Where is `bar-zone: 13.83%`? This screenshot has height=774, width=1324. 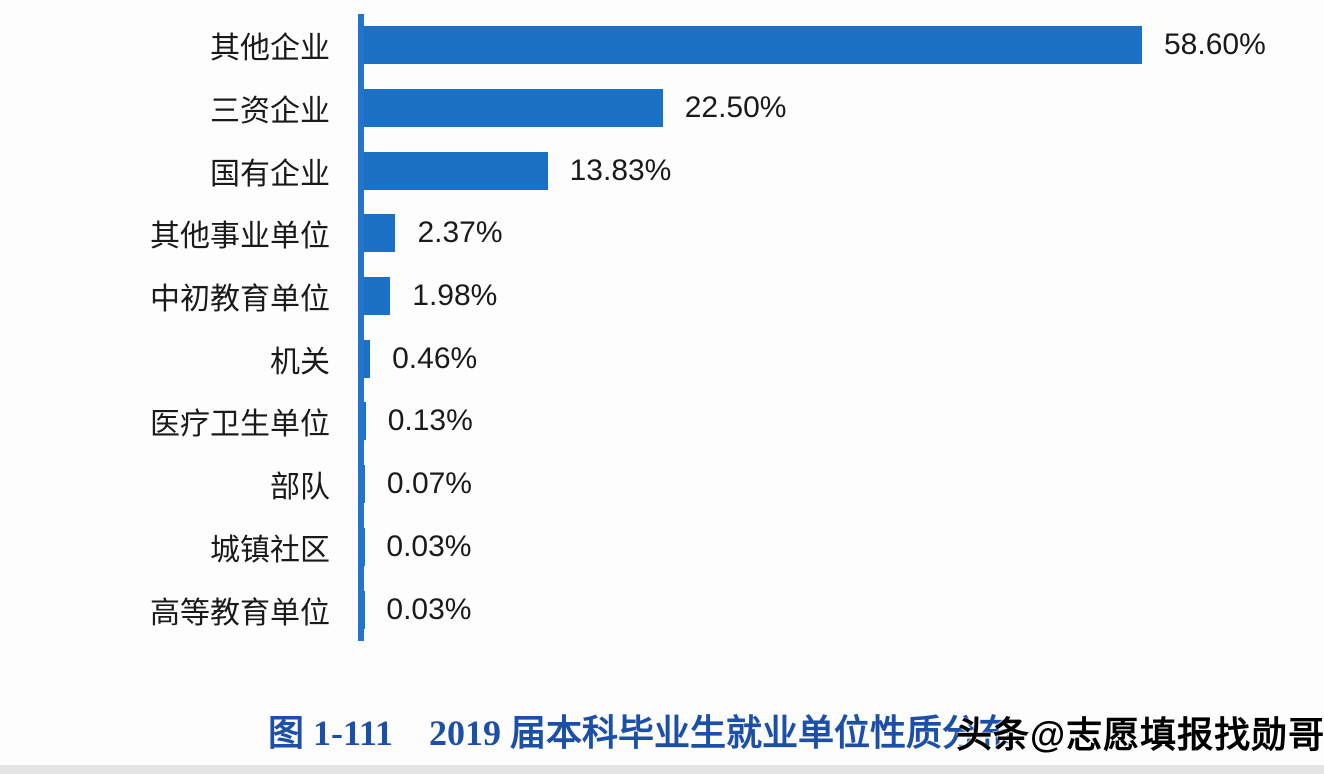
bar-zone: 13.83% is located at coordinates (844, 170).